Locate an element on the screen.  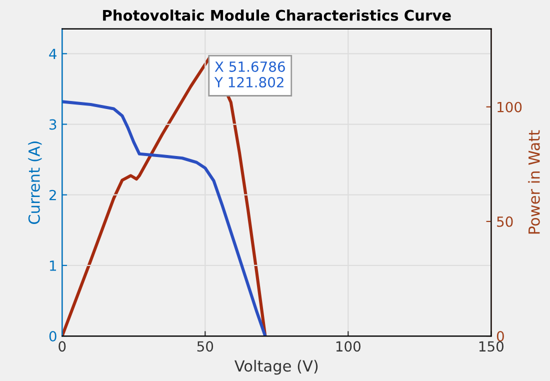
y2-axis-title: Power in Watt is located at coordinates (534, 182).